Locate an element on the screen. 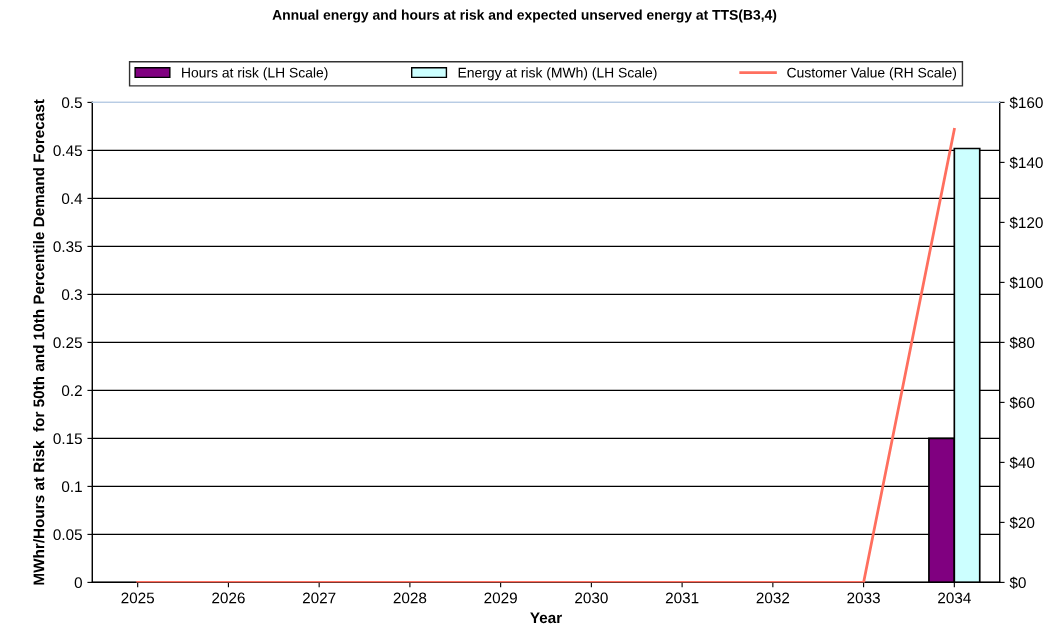  y2-tick-label: $40 is located at coordinates (1022, 462).